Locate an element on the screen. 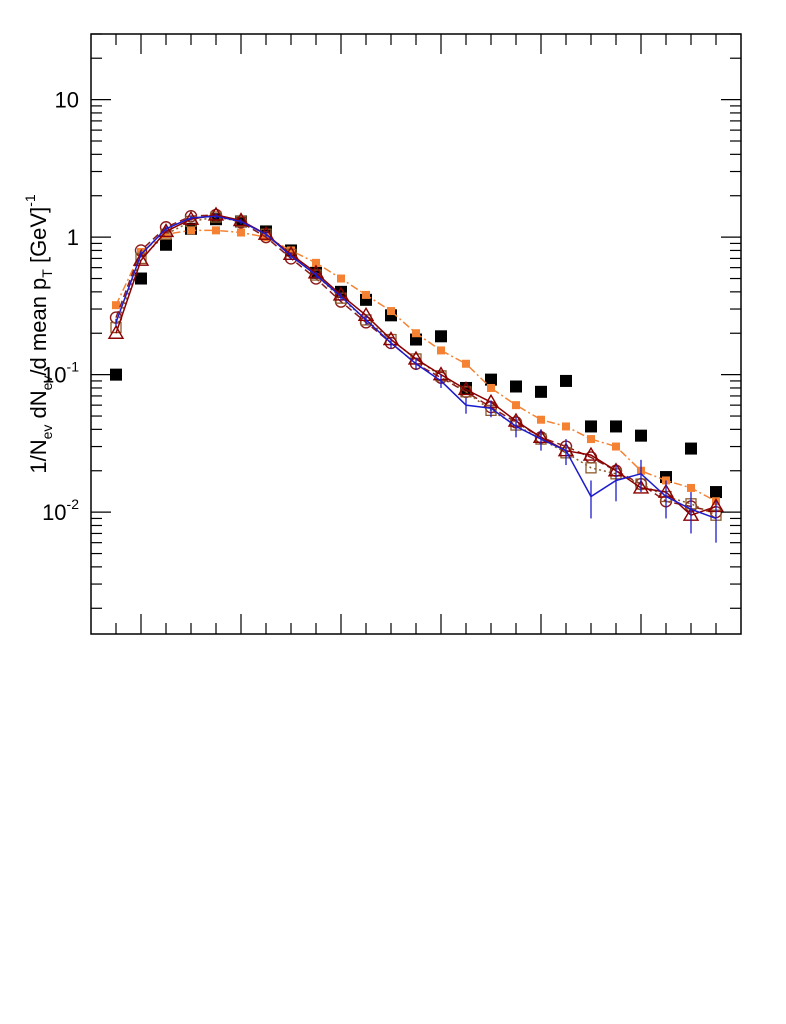 The width and height of the screenshot is (786, 1024). y-tick-label: 10⁻¹ is located at coordinates (60, 373).